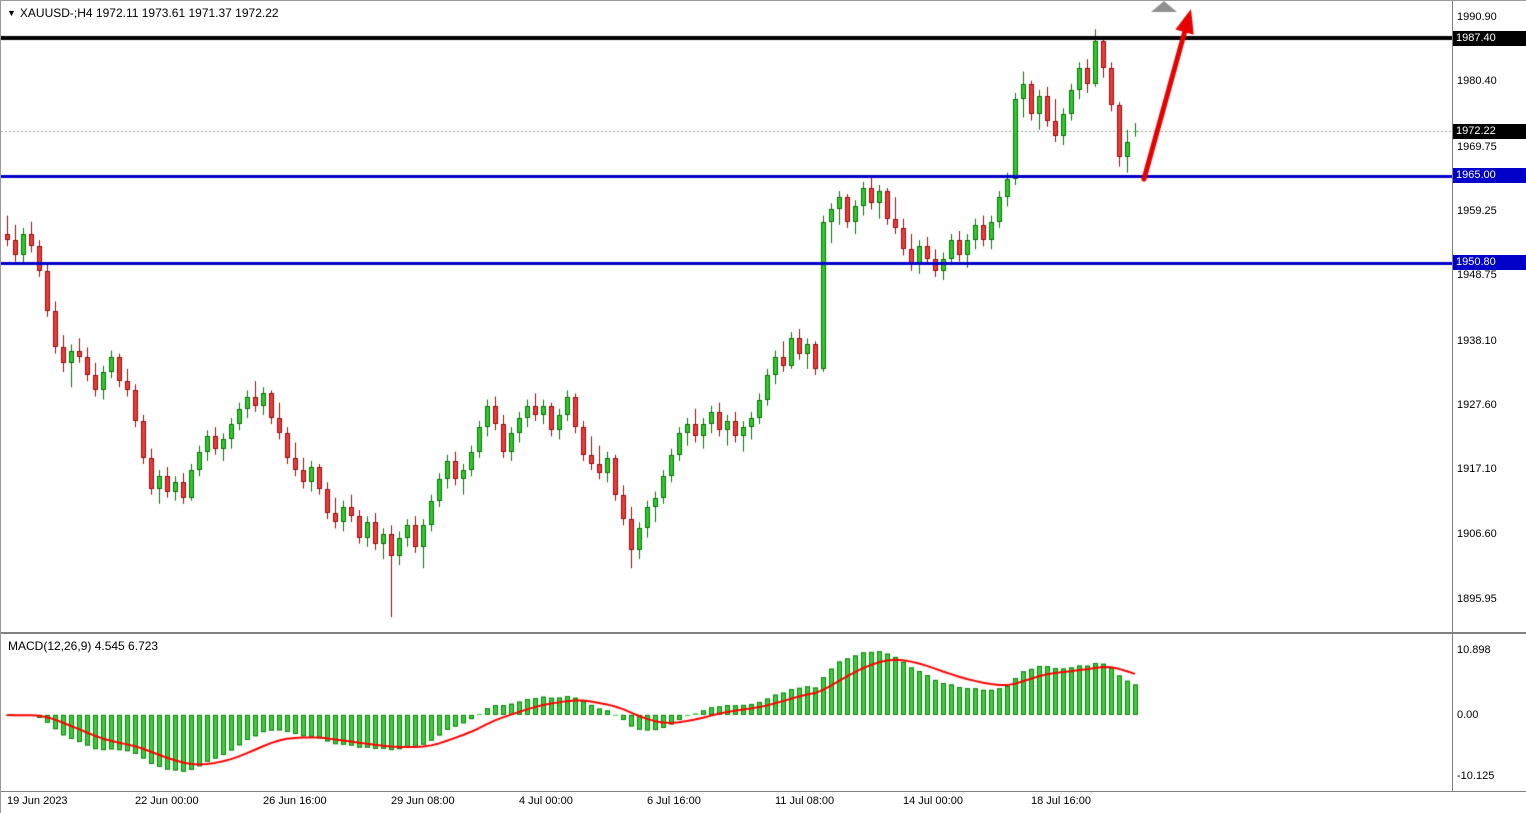  What do you see at coordinates (11, 13) in the screenshot?
I see `symbol-collapse-icon: ▼` at bounding box center [11, 13].